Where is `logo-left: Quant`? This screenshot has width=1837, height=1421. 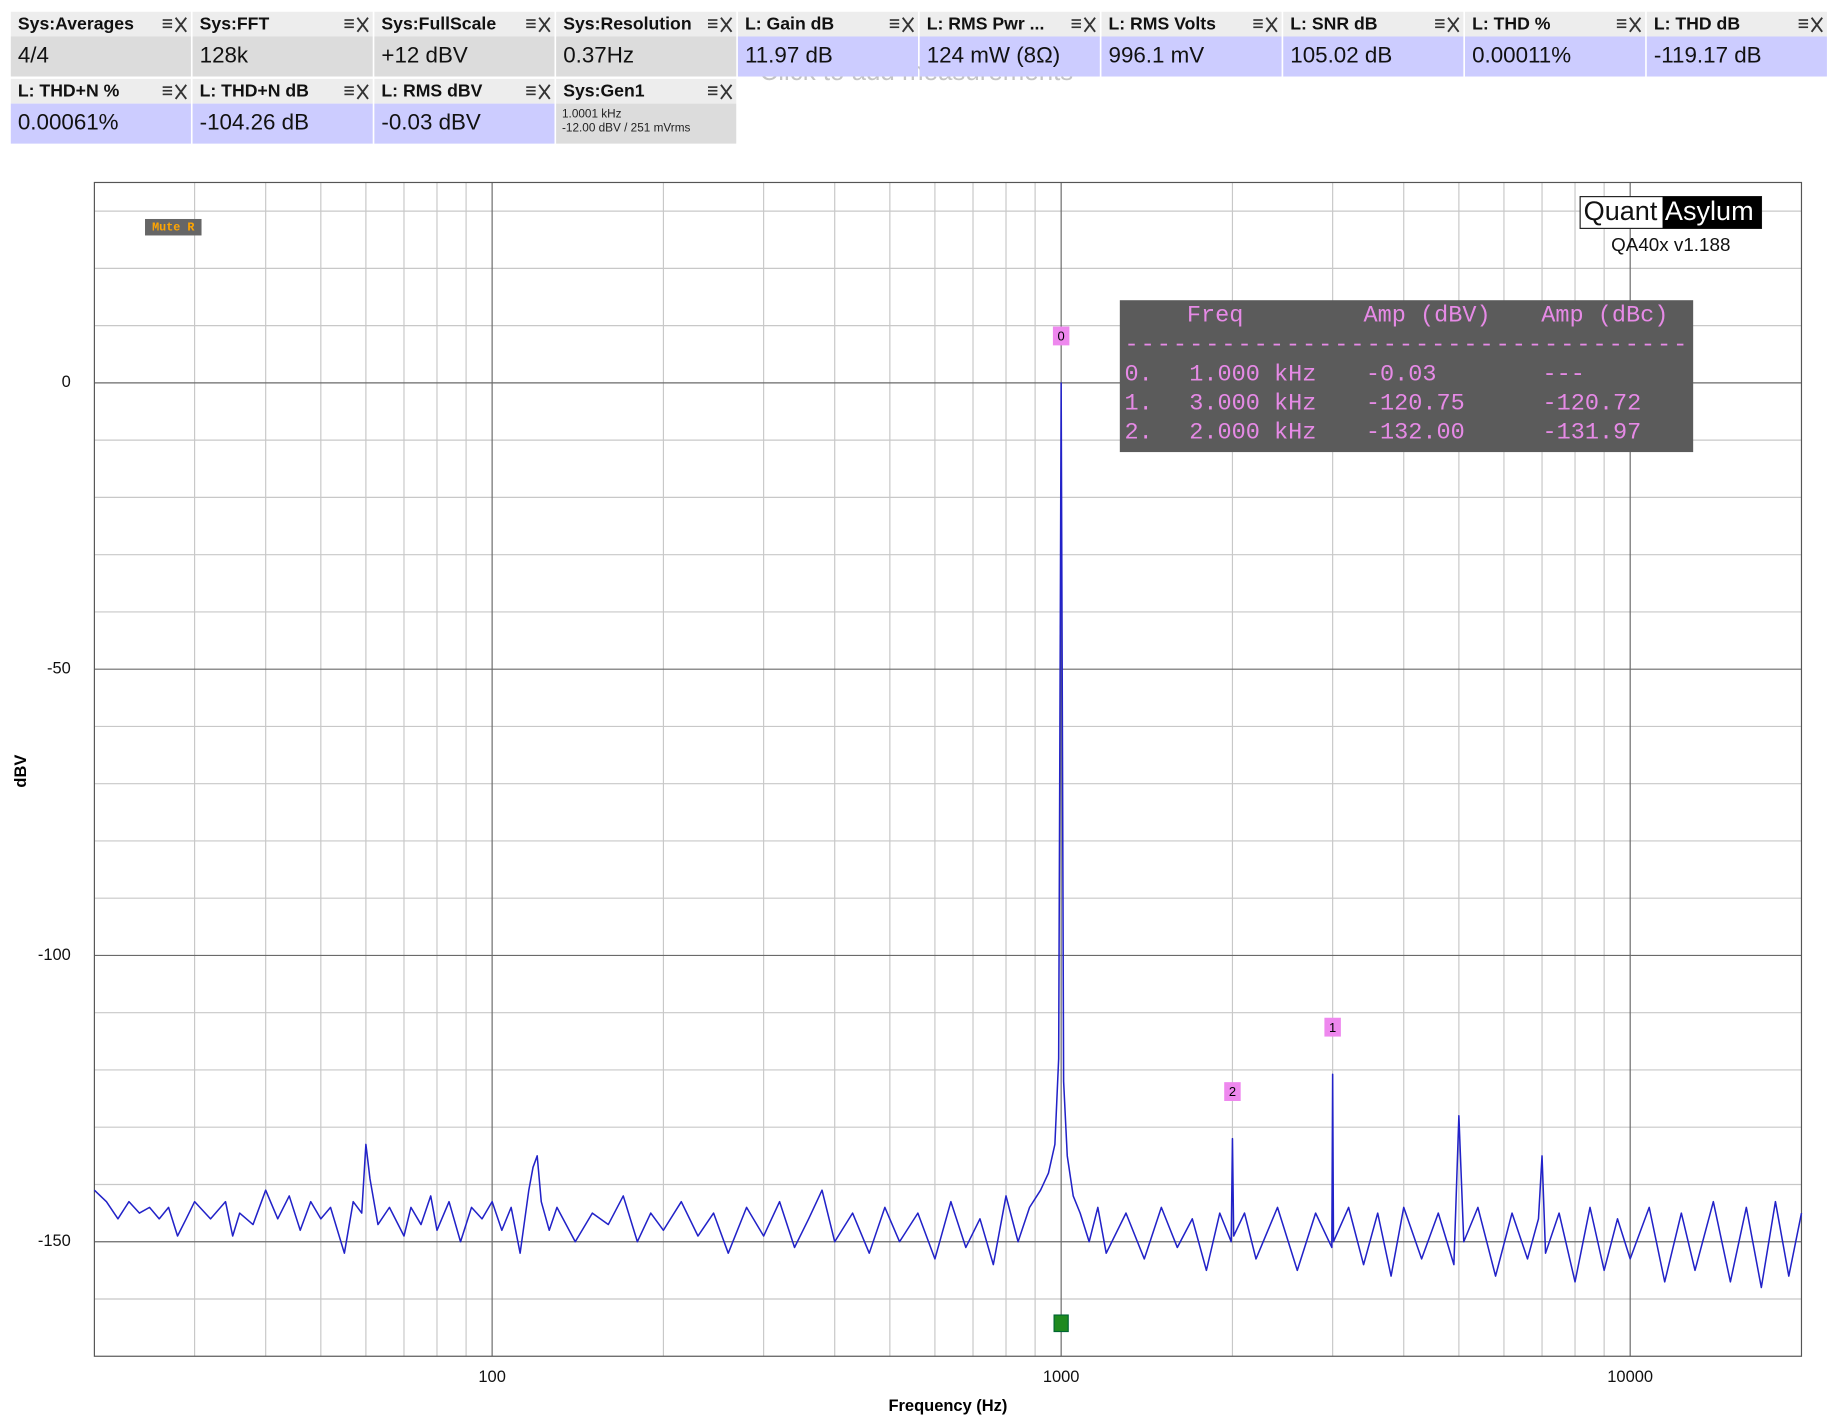
logo-left: Quant is located at coordinates (1621, 210).